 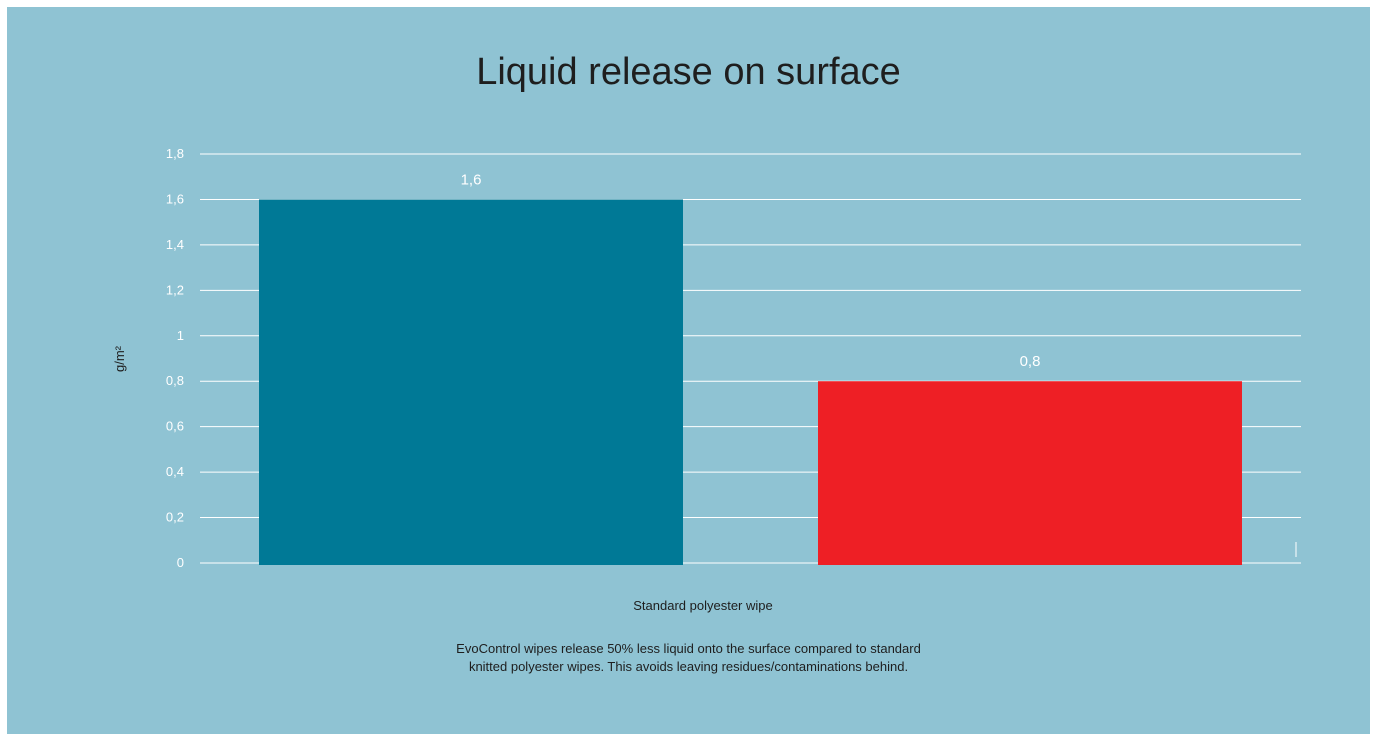 What do you see at coordinates (175, 153) in the screenshot?
I see `y-tick-label: 1,8` at bounding box center [175, 153].